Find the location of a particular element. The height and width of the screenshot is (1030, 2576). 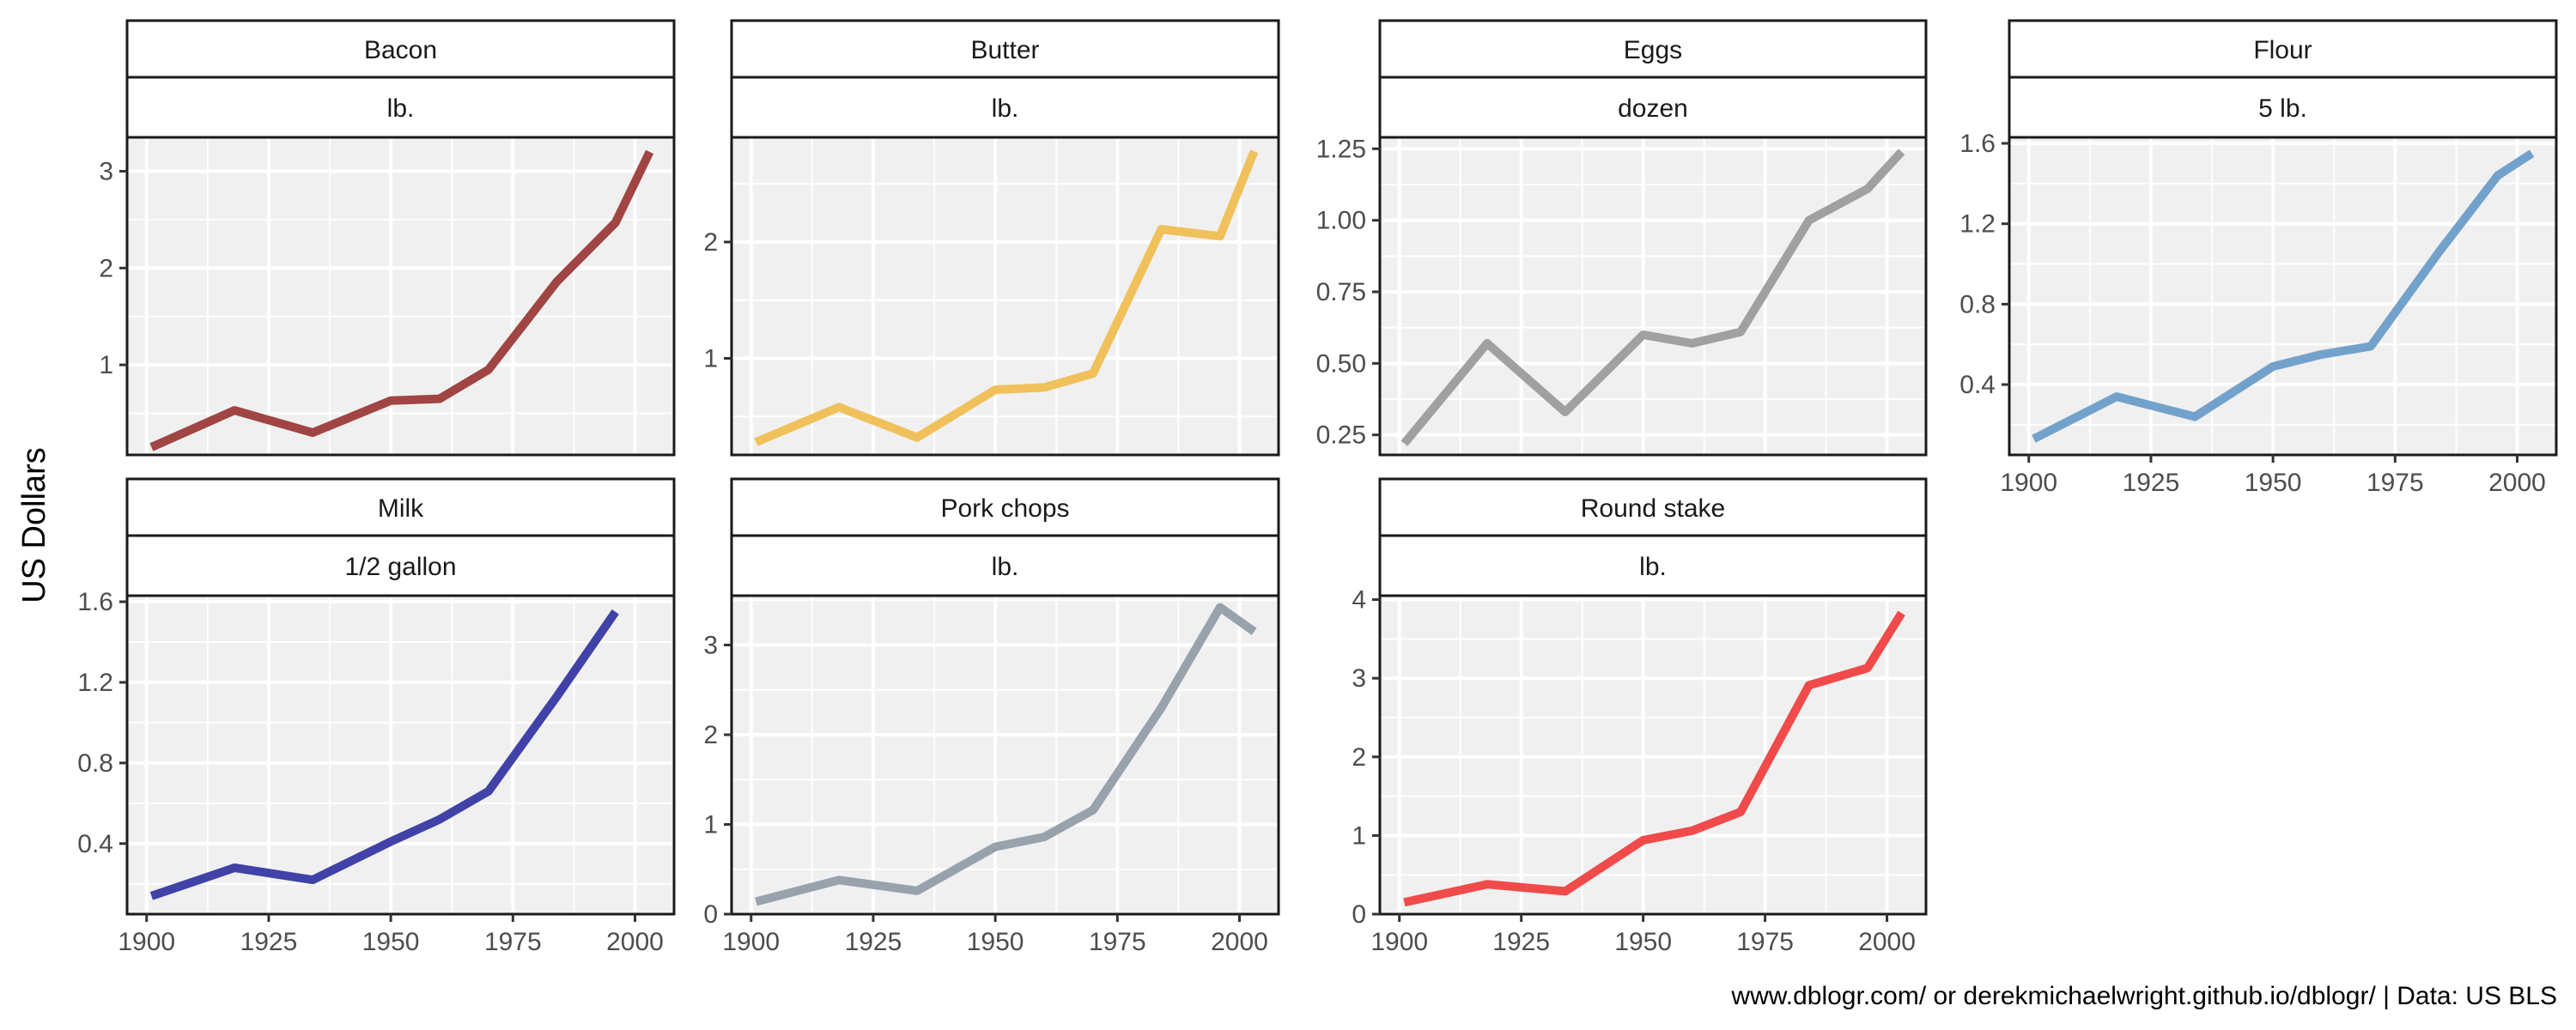

y-tick-label: 1.00 is located at coordinates (1341, 221).